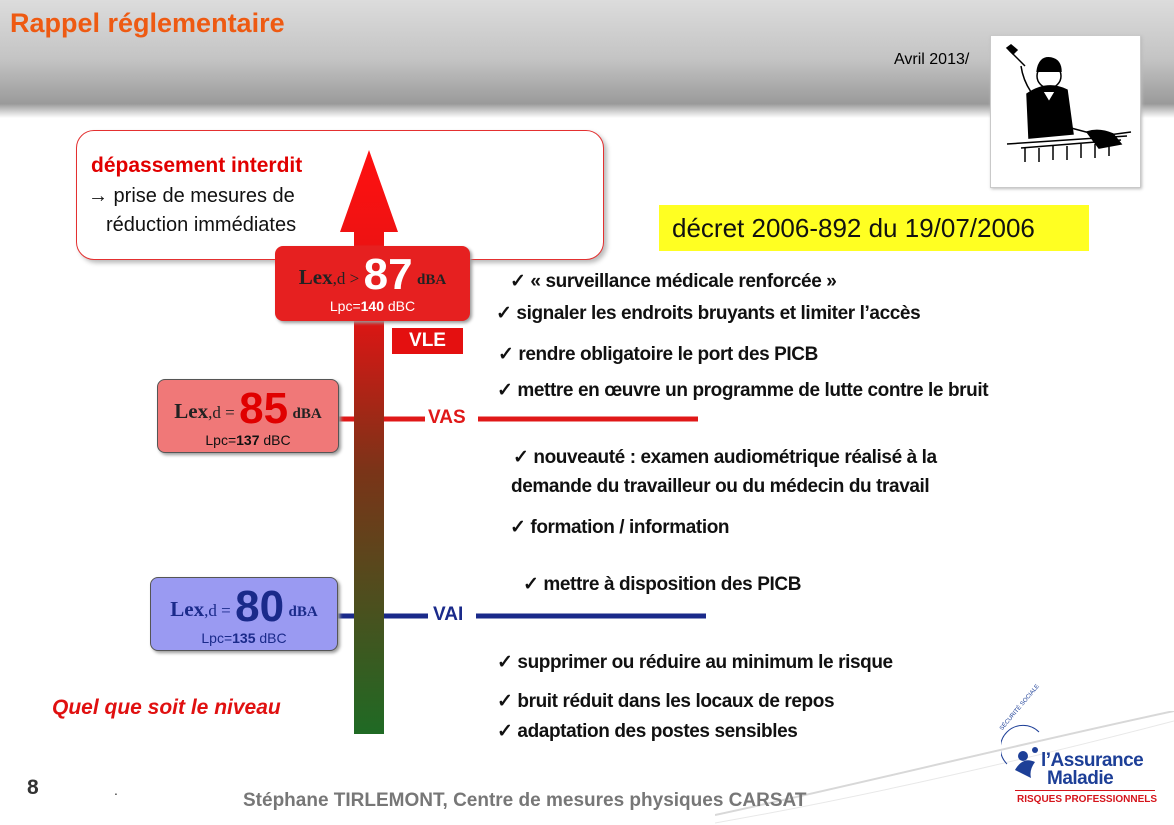 The image size is (1174, 825). I want to click on vai-label: VAI, so click(448, 614).